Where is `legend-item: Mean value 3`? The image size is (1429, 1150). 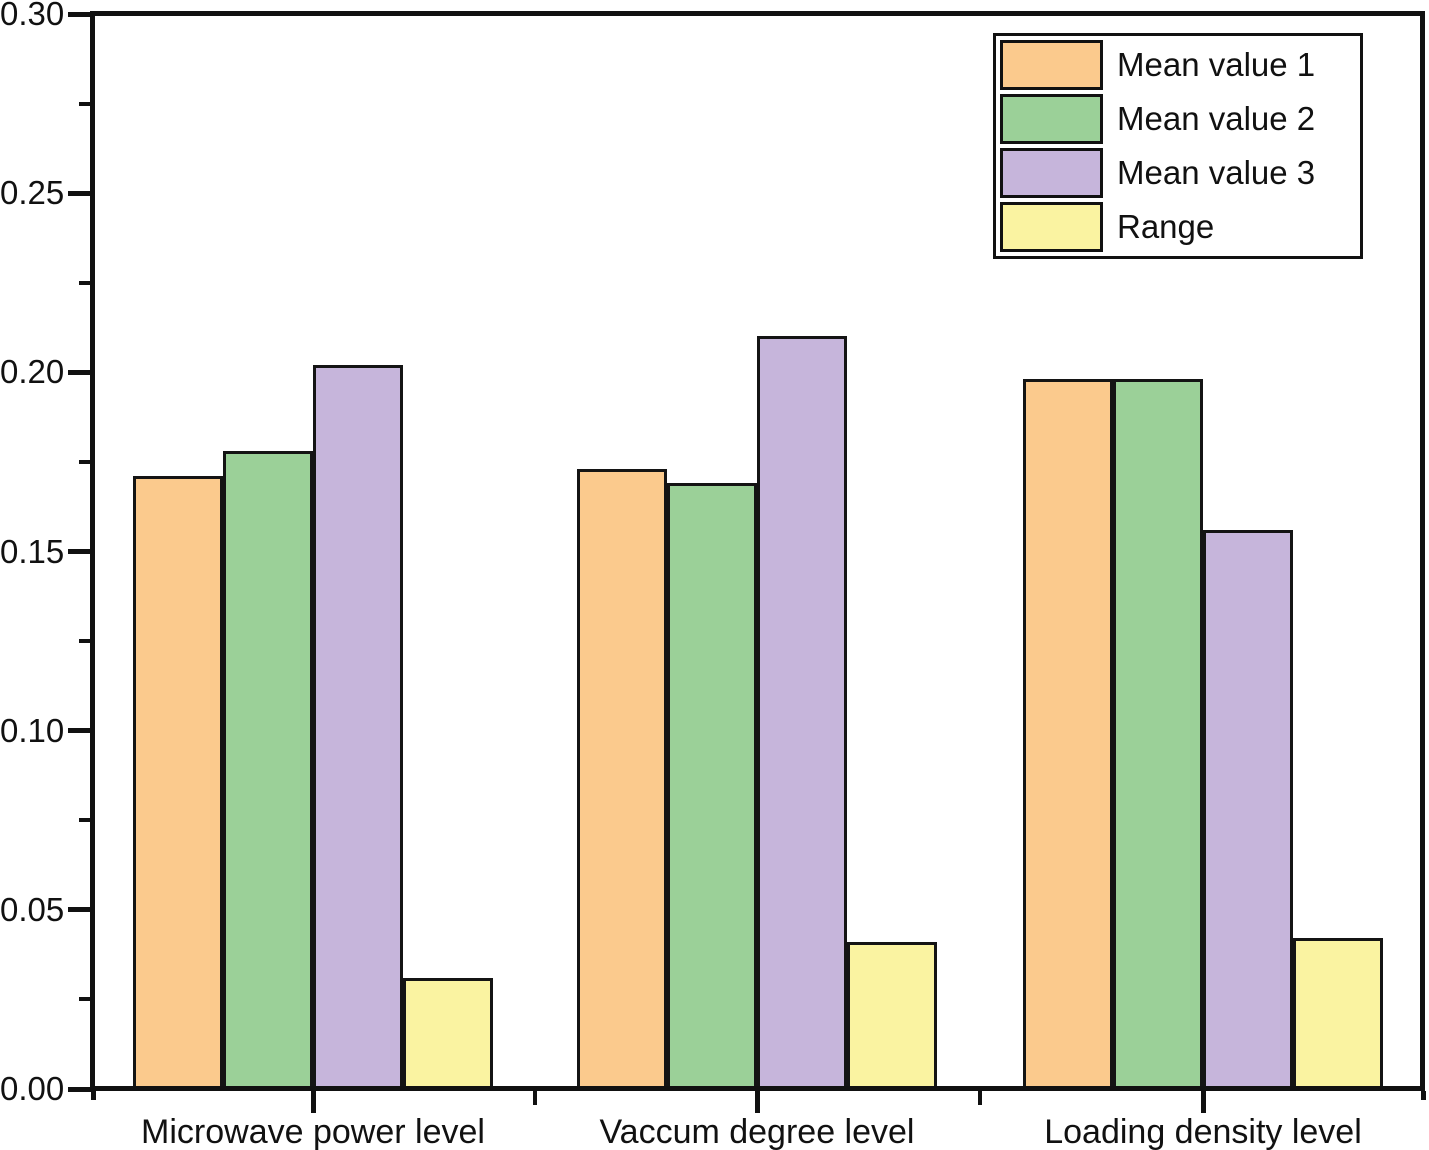
legend-item: Mean value 3 is located at coordinates (1178, 173).